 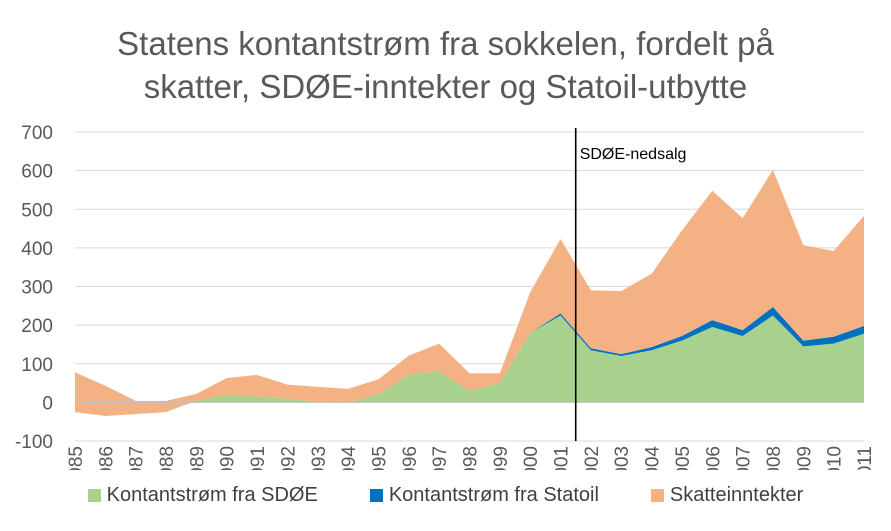 What do you see at coordinates (379, 458) in the screenshot?
I see `x-tick-label: 1995` at bounding box center [379, 458].